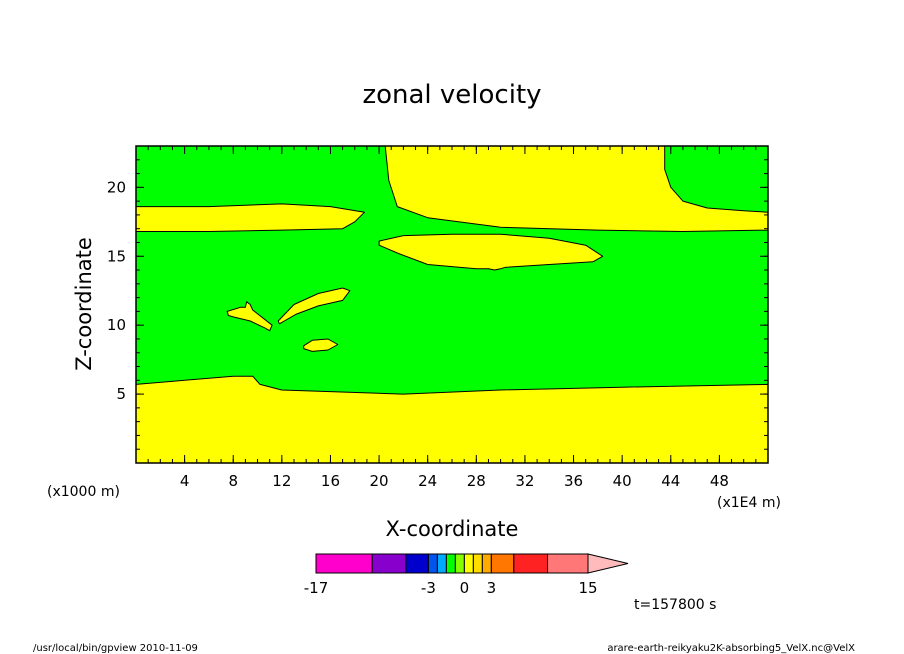  What do you see at coordinates (465, 588) in the screenshot?
I see `colorbar-tick-label: 0` at bounding box center [465, 588].